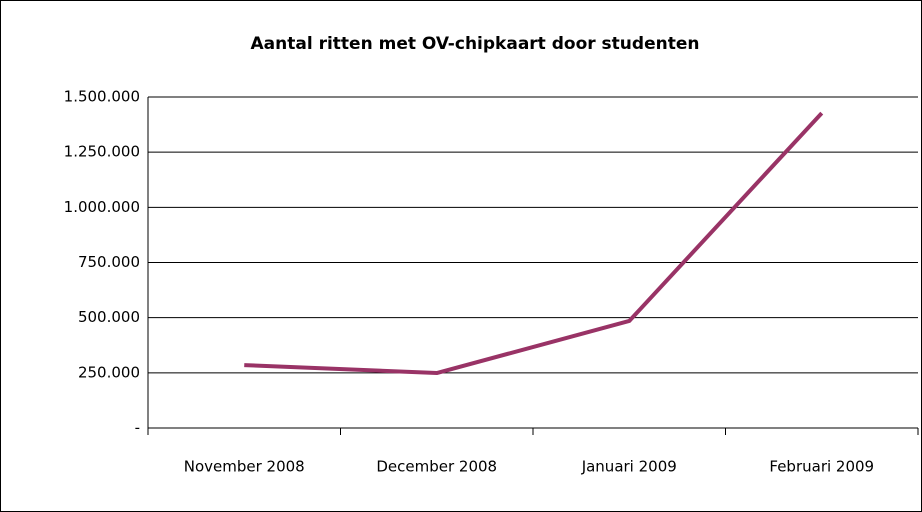  Describe the element at coordinates (244, 467) in the screenshot. I see `x-tick-label: November 2008` at that location.